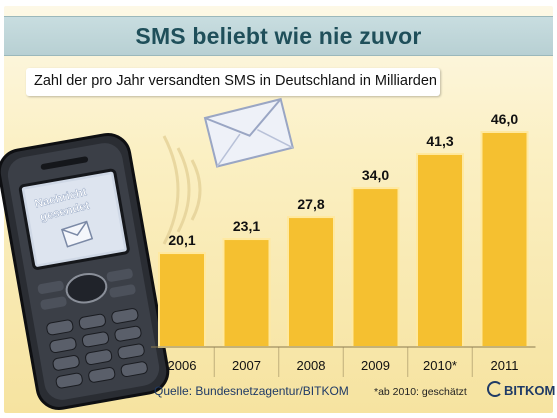 This screenshot has width=557, height=418. What do you see at coordinates (310, 204) in the screenshot?
I see `value-label-2008: 27,8` at bounding box center [310, 204].